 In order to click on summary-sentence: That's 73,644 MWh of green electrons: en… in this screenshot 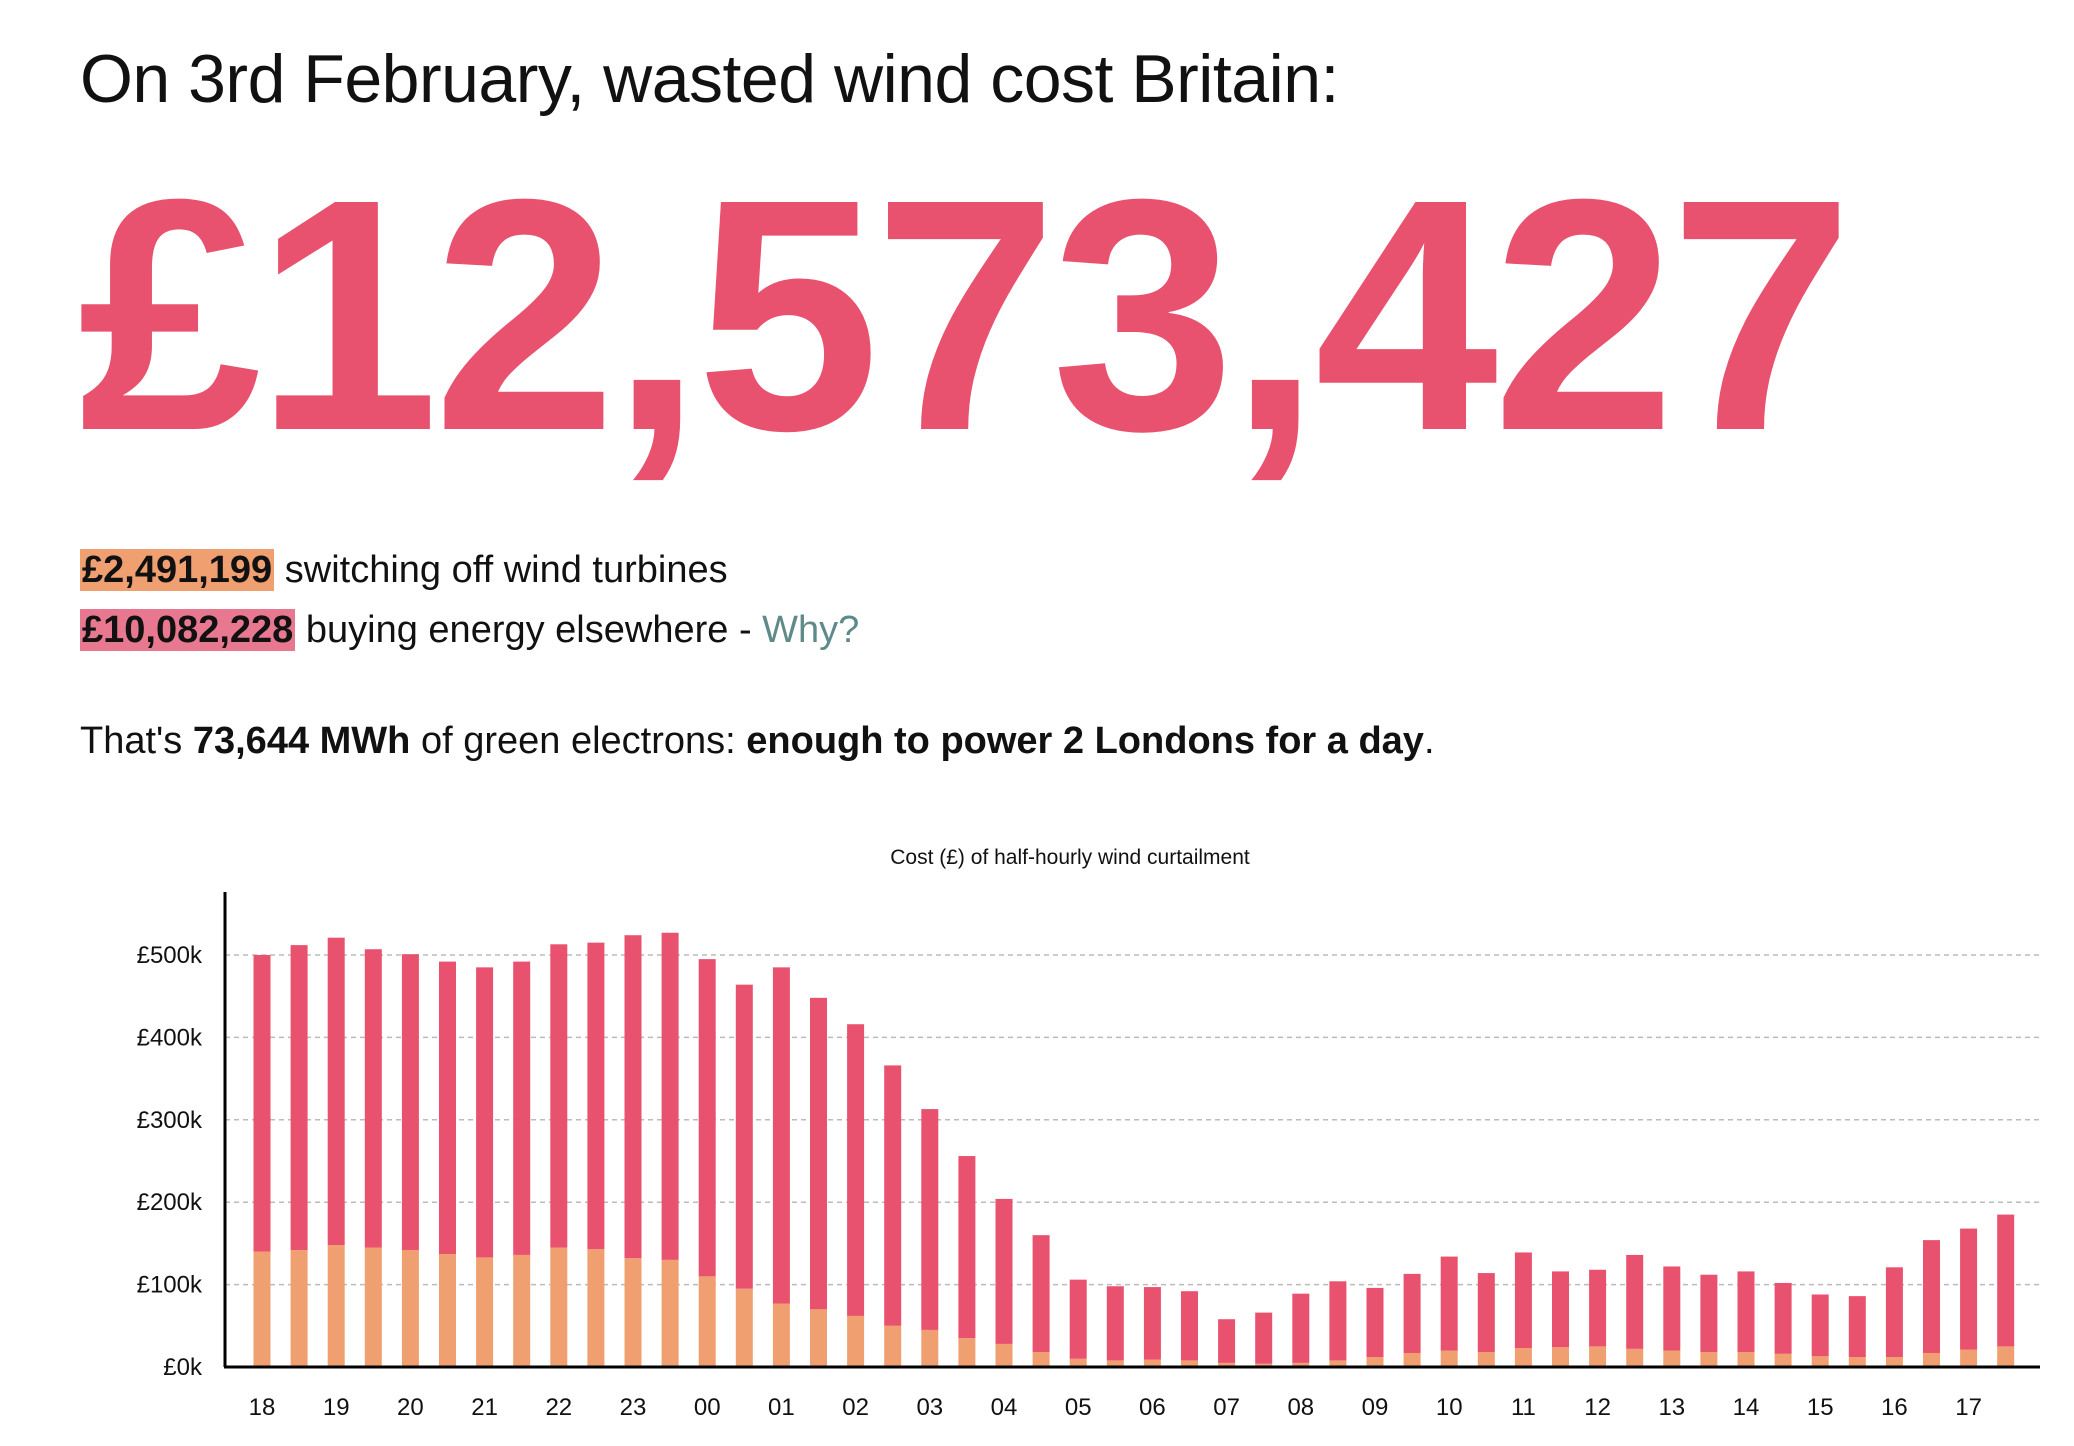, I will do `click(757, 741)`.